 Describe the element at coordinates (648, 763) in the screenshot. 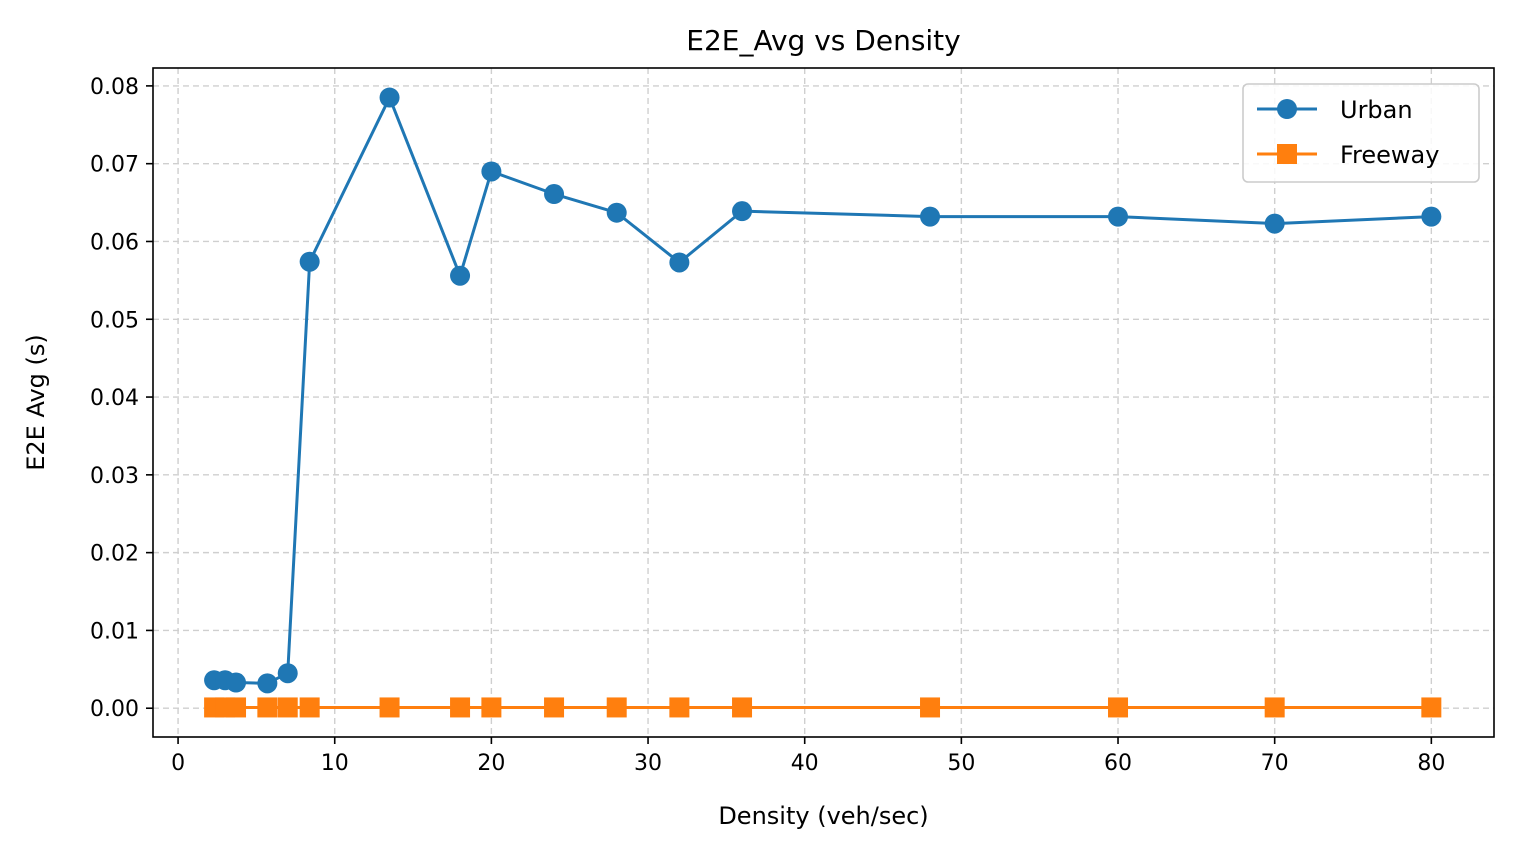

I see `x-tick-label: 30` at that location.